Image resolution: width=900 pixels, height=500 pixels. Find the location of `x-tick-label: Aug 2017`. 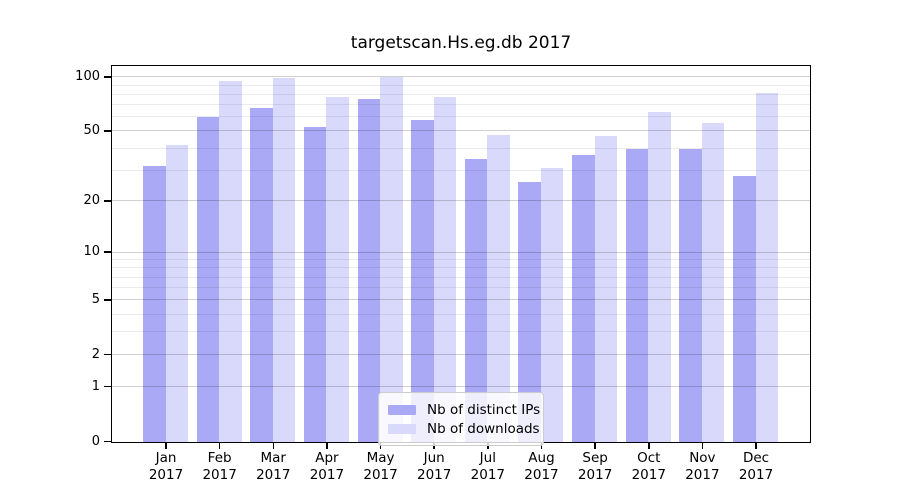

x-tick-label: Aug 2017 is located at coordinates (541, 466).